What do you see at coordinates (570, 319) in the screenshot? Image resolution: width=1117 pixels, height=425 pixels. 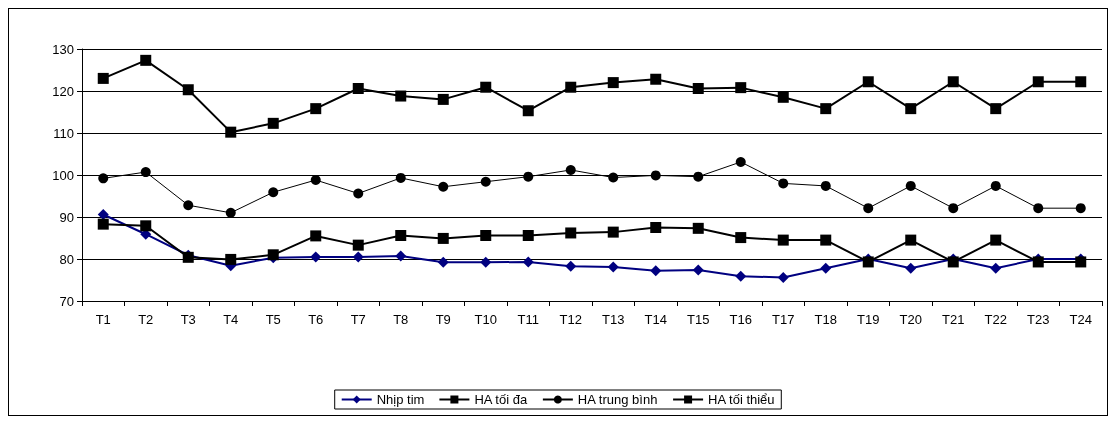 I see `x-tick-label: T12` at bounding box center [570, 319].